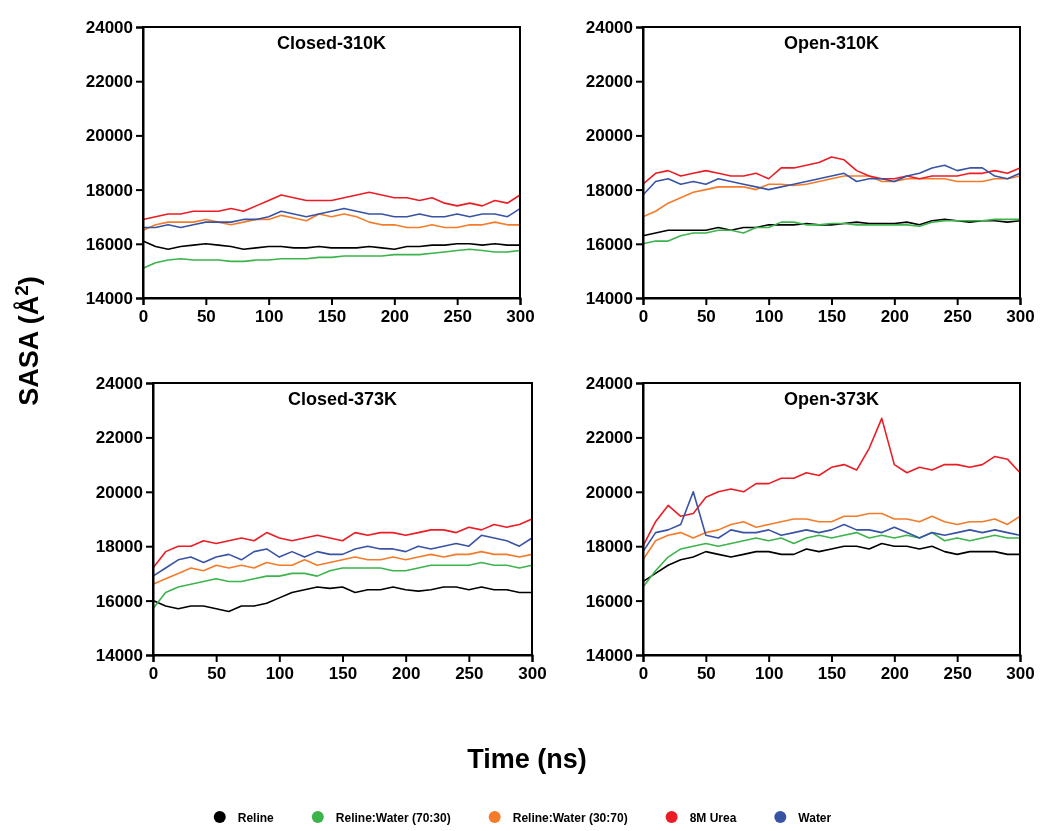 The height and width of the screenshot is (831, 1045). I want to click on chart-title: Open-310K, so click(831, 43).